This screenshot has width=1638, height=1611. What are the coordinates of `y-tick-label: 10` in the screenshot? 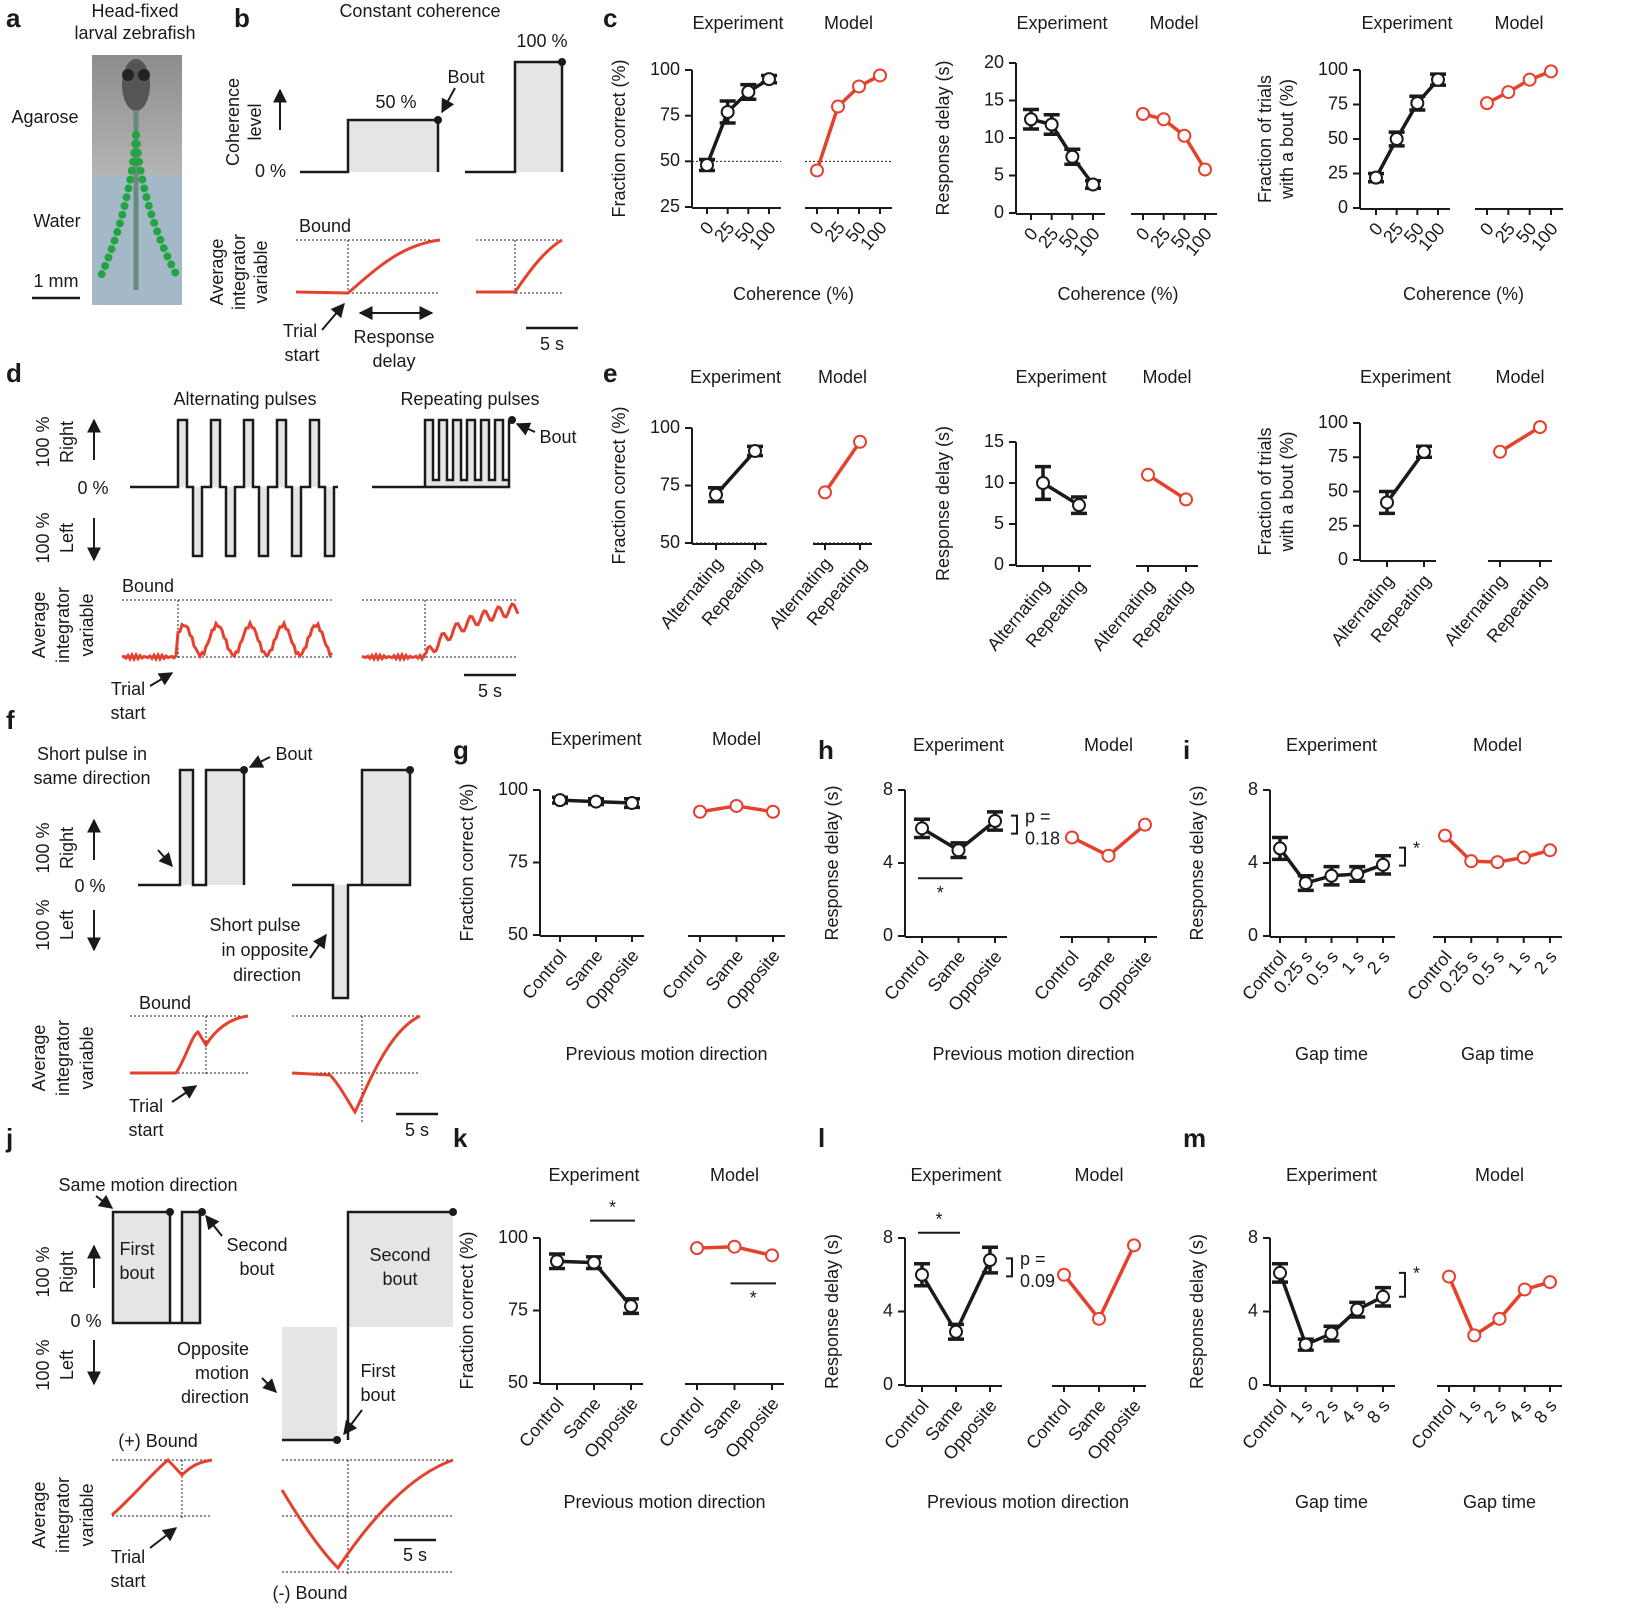 It's located at (994, 482).